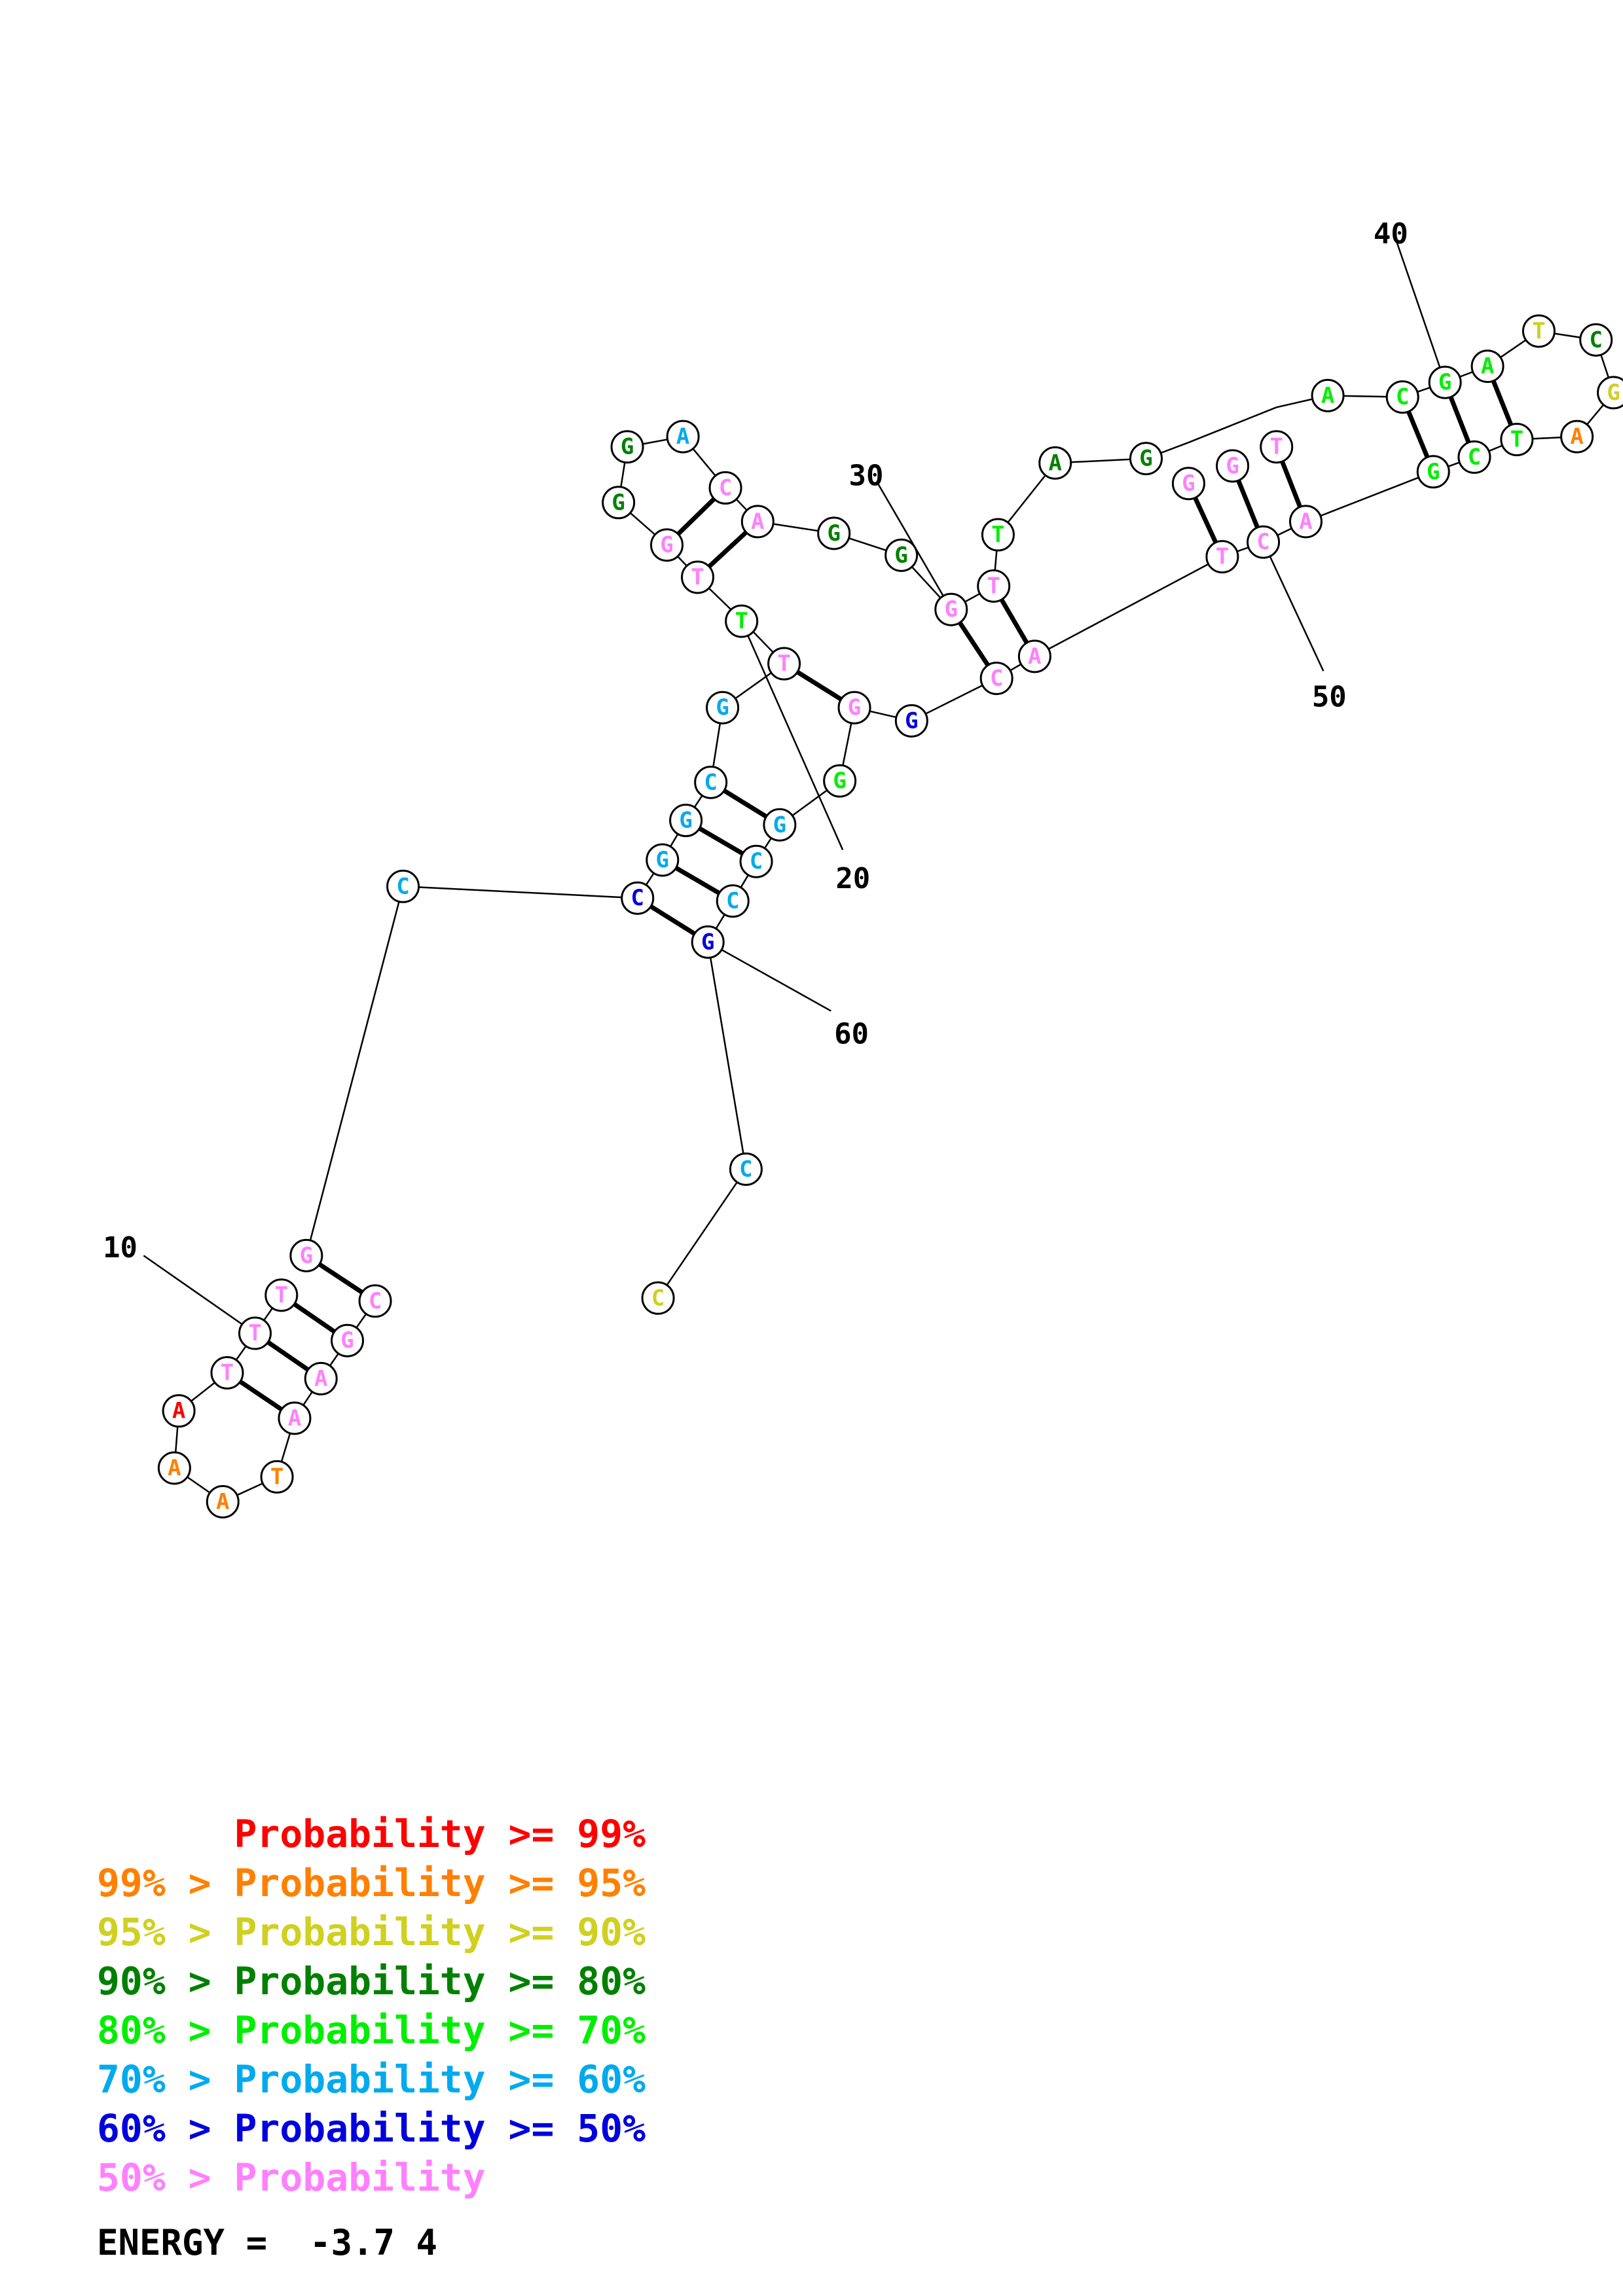 This screenshot has height=2296, width=1623. What do you see at coordinates (120, 1248) in the screenshot?
I see `position-label: 10` at bounding box center [120, 1248].